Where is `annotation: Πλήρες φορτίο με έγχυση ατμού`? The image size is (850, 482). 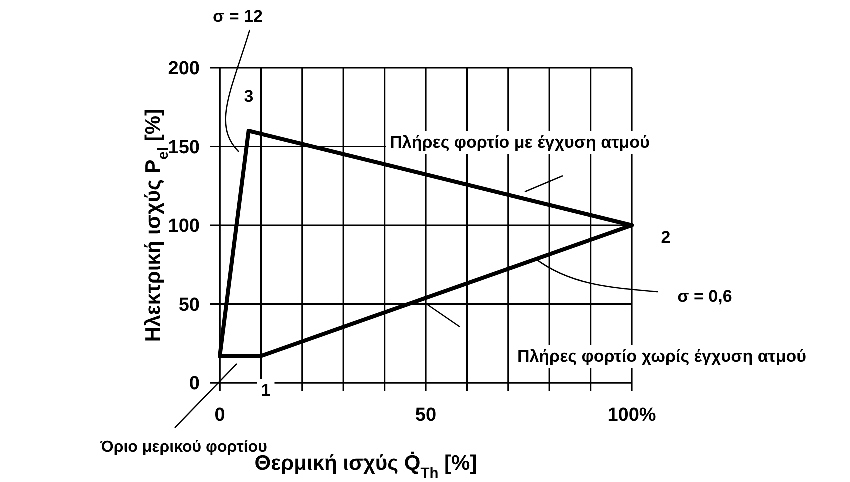
annotation: Πλήρες φορτίο με έγχυση ατμού is located at coordinates (520, 142).